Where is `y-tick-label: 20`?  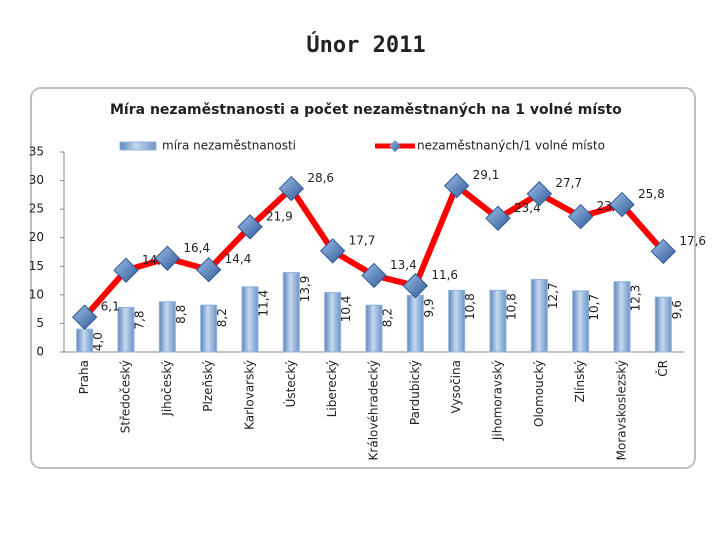 y-tick-label: 20 is located at coordinates (36, 237).